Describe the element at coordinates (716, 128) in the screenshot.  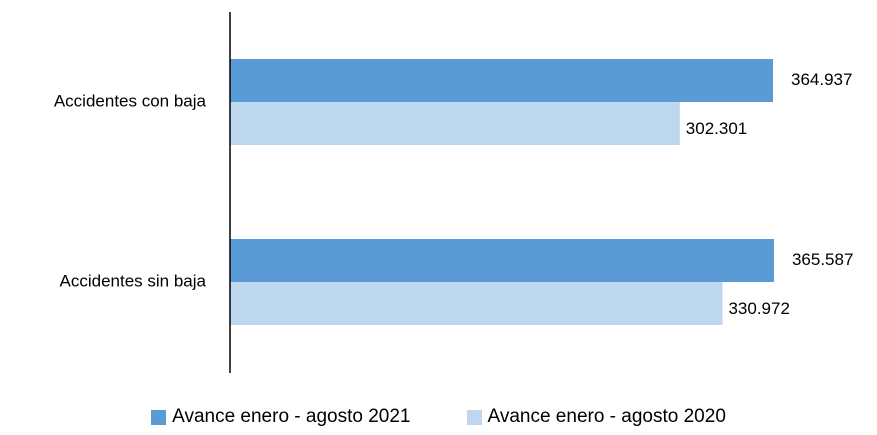
I see `data-label: 302.301` at that location.